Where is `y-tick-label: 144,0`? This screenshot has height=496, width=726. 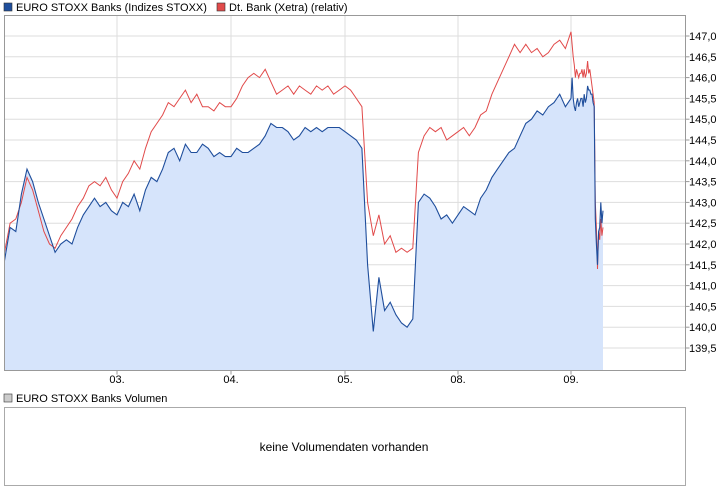
y-tick-label: 144,0 is located at coordinates (703, 162).